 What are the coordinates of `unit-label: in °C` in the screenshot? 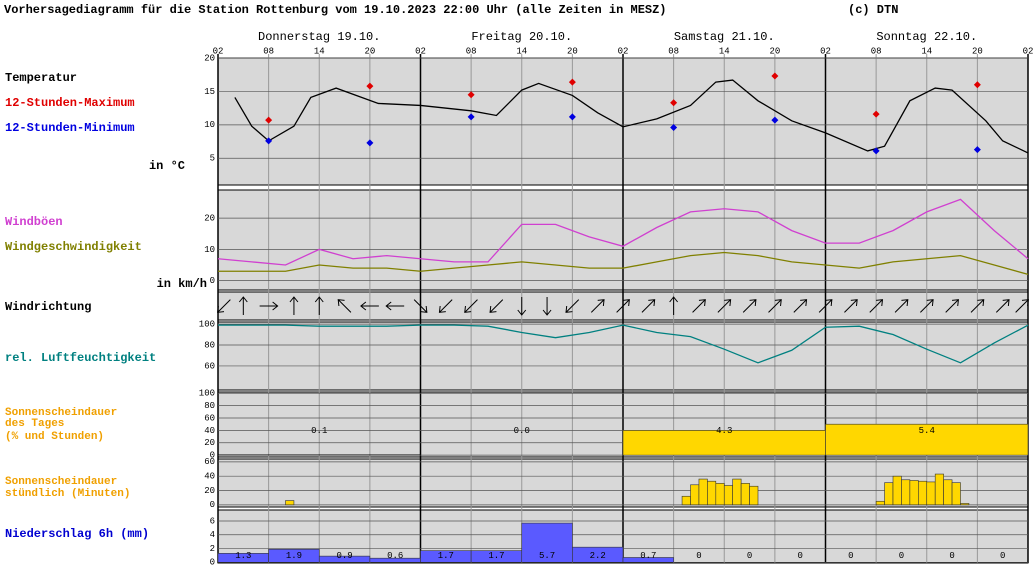 It's located at (167, 166).